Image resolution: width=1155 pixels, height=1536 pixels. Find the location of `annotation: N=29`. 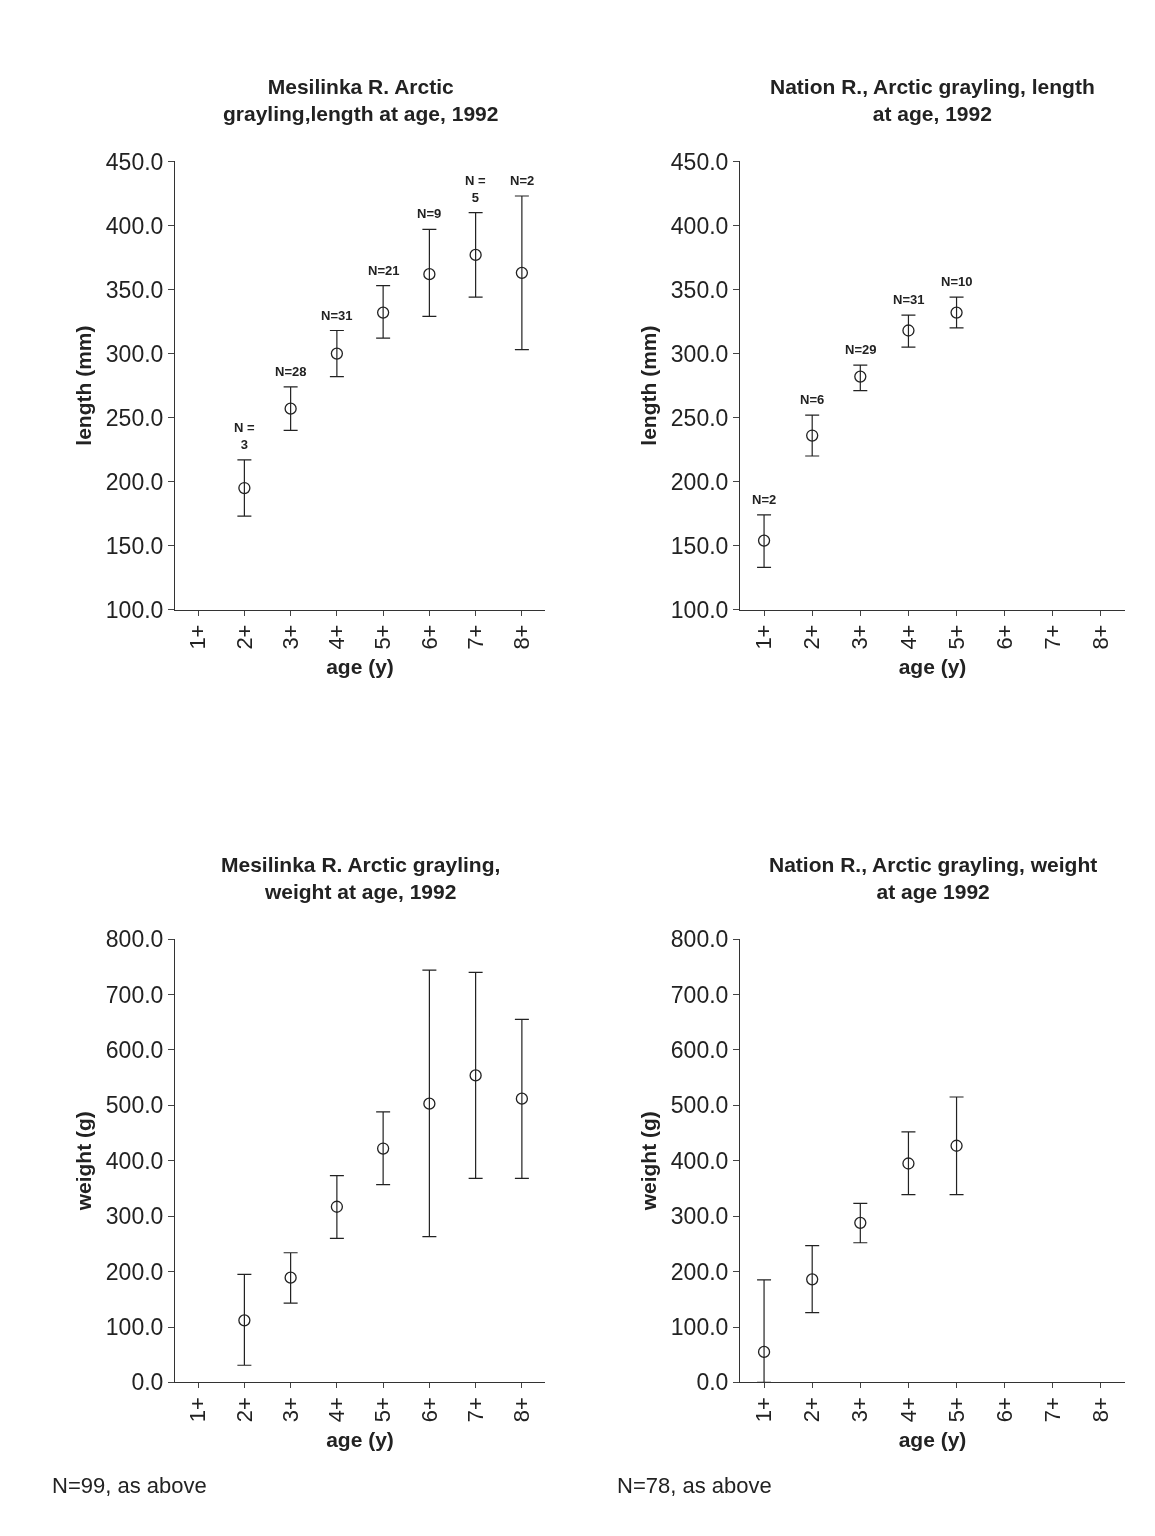

annotation: N=29 is located at coordinates (861, 349).